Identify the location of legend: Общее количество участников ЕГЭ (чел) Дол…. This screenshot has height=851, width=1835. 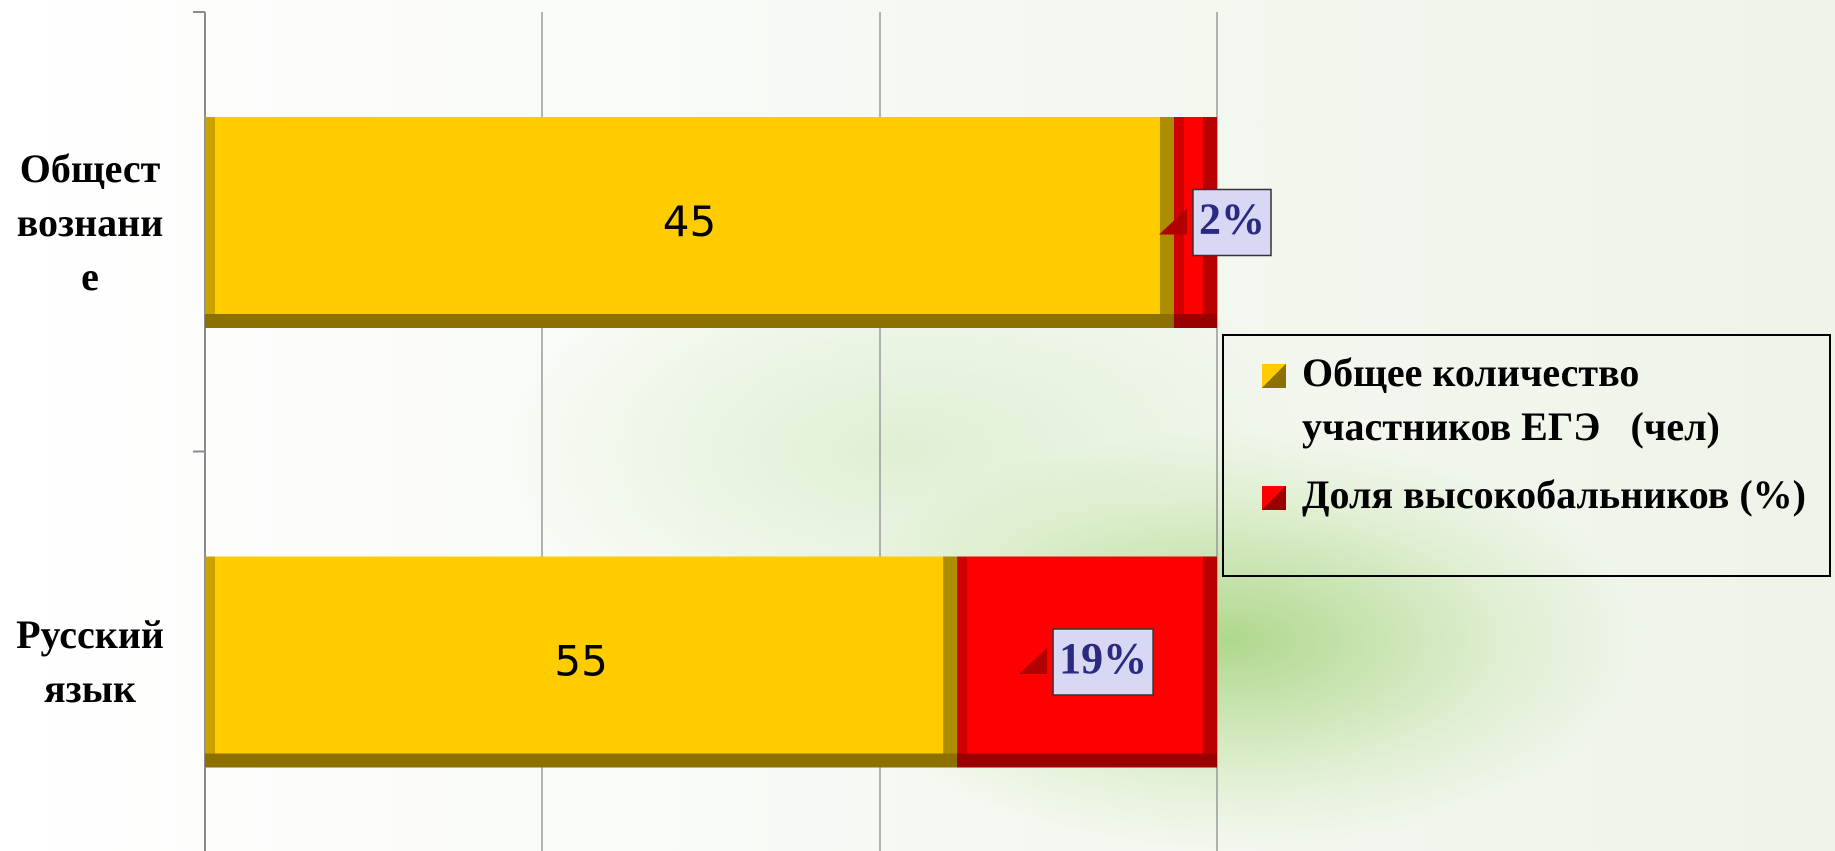
(1526, 455).